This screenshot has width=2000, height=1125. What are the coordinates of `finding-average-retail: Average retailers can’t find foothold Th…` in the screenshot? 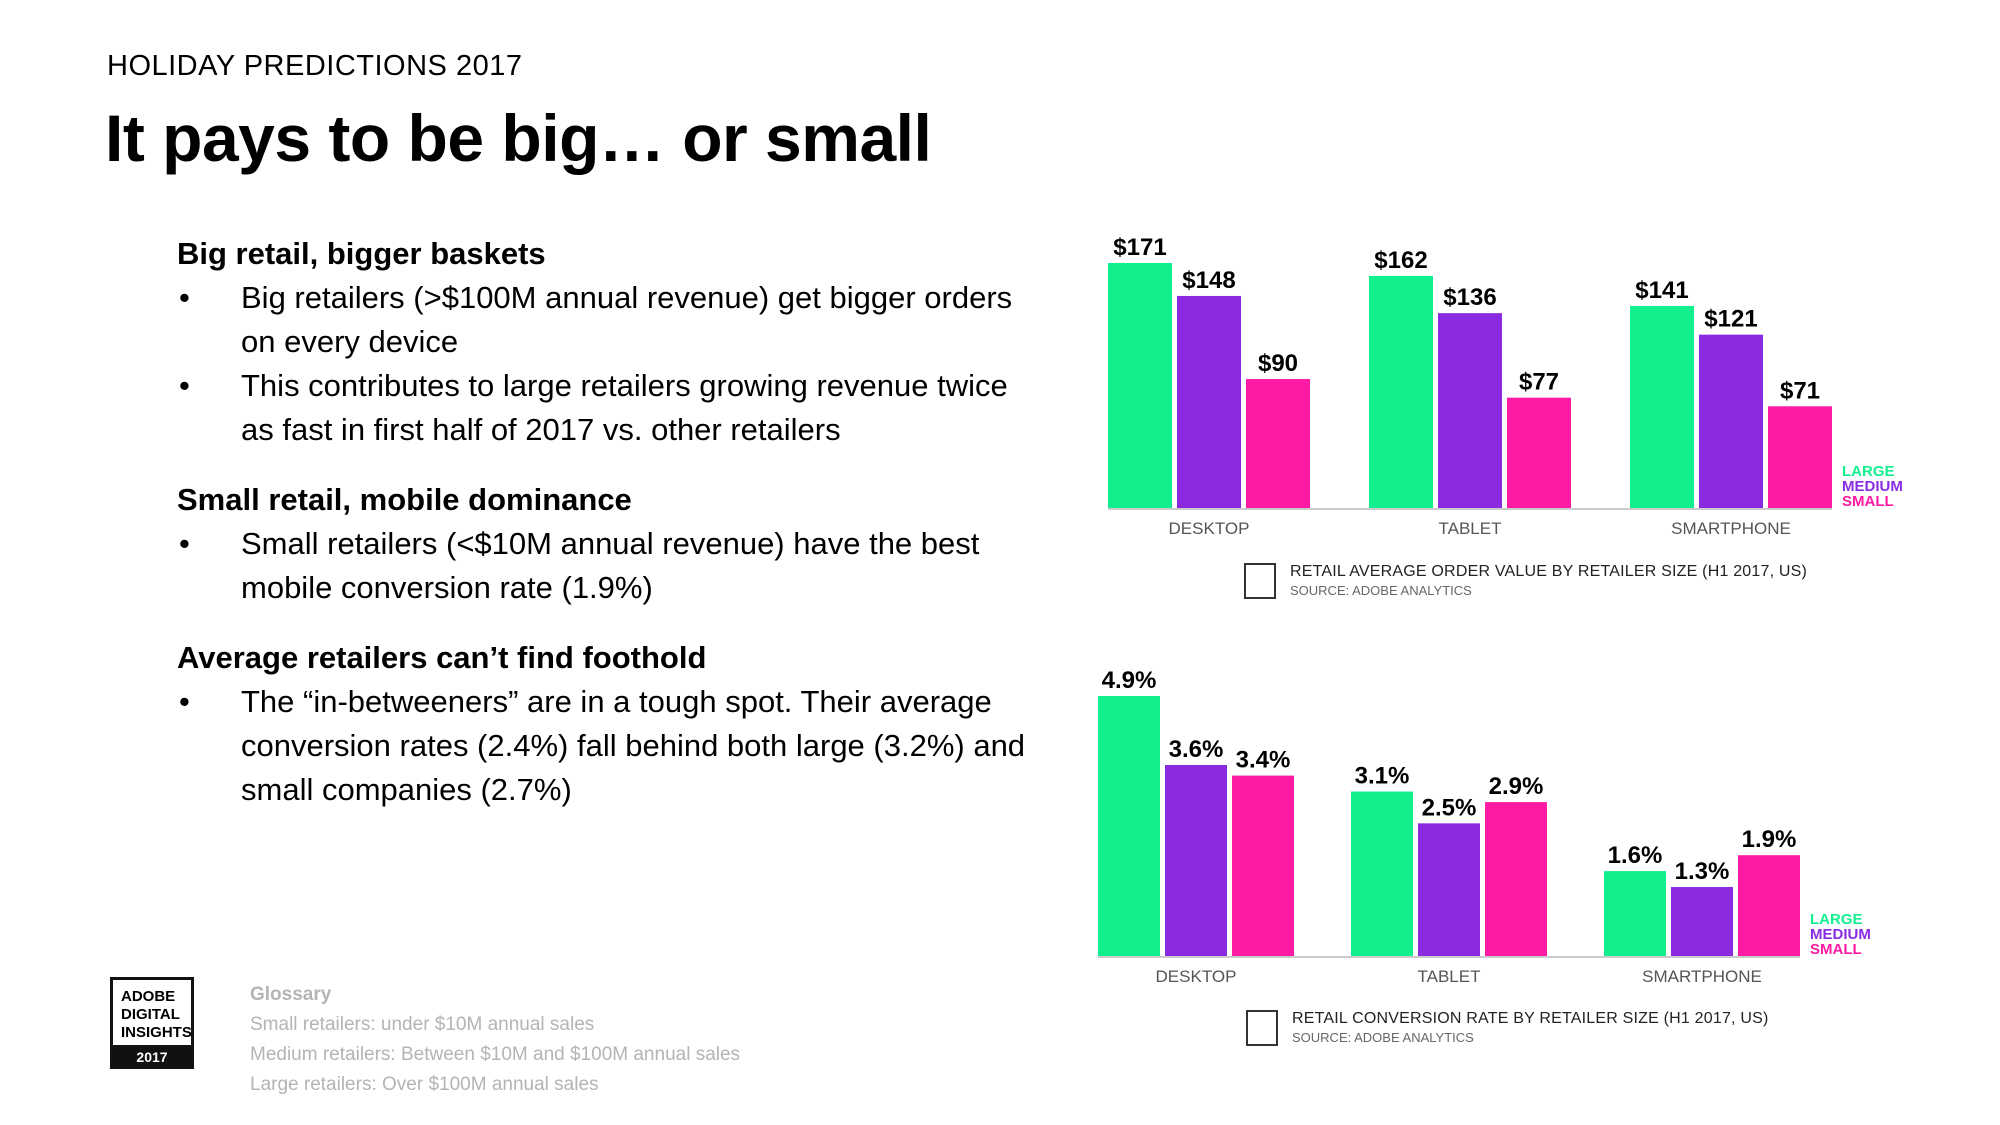 It's located at (602, 726).